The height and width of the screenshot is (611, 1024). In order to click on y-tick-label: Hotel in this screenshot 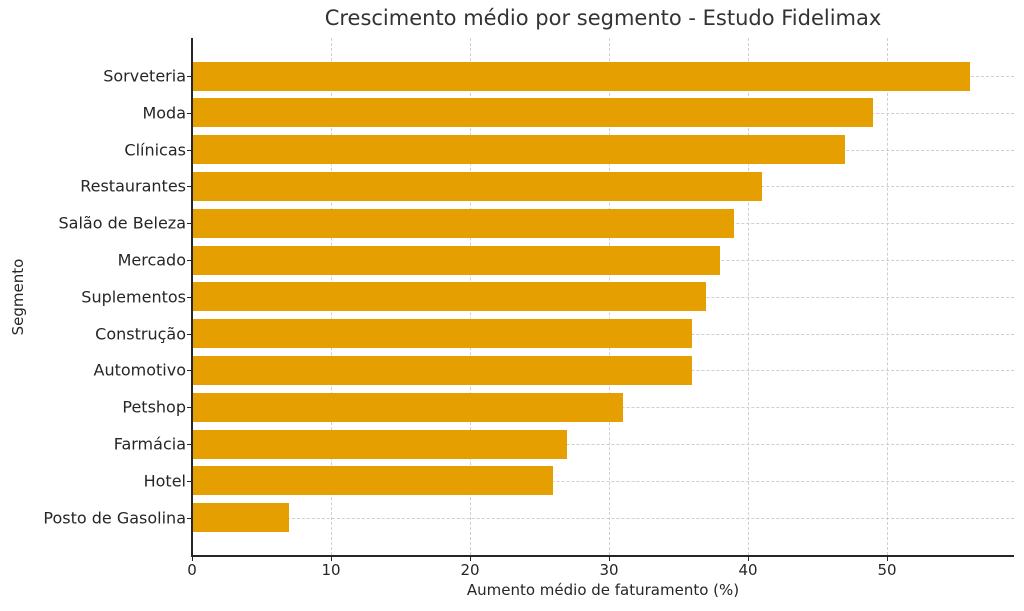, I will do `click(164, 481)`.